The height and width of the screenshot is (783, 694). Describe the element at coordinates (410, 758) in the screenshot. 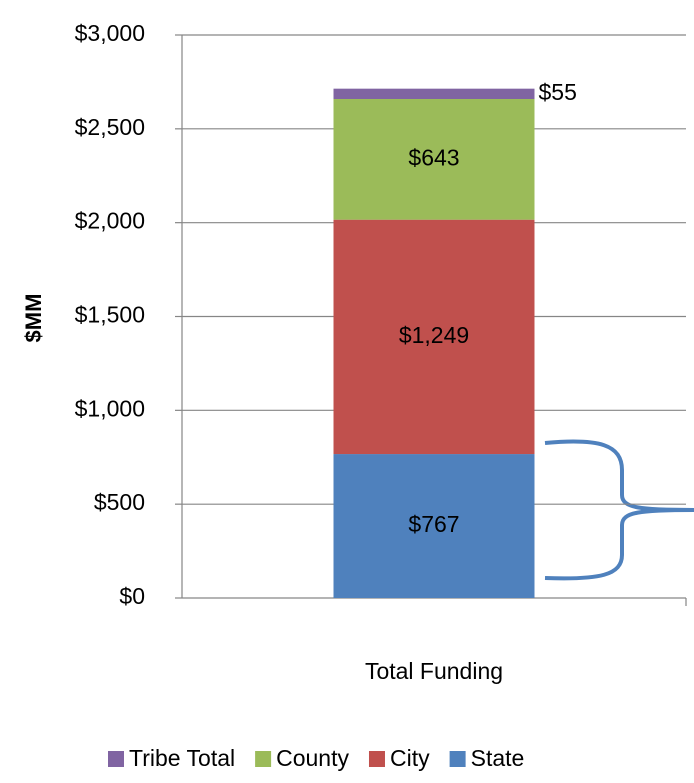

I see `legend-label: City` at that location.